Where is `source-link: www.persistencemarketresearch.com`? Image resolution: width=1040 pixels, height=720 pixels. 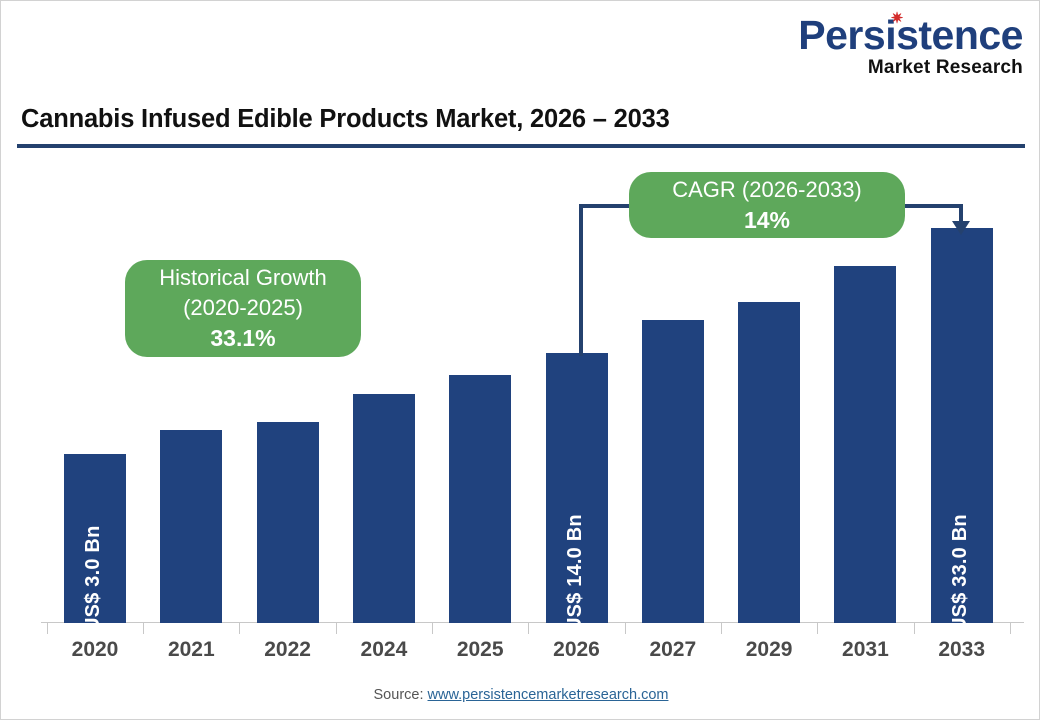 source-link: www.persistencemarketresearch.com is located at coordinates (548, 695).